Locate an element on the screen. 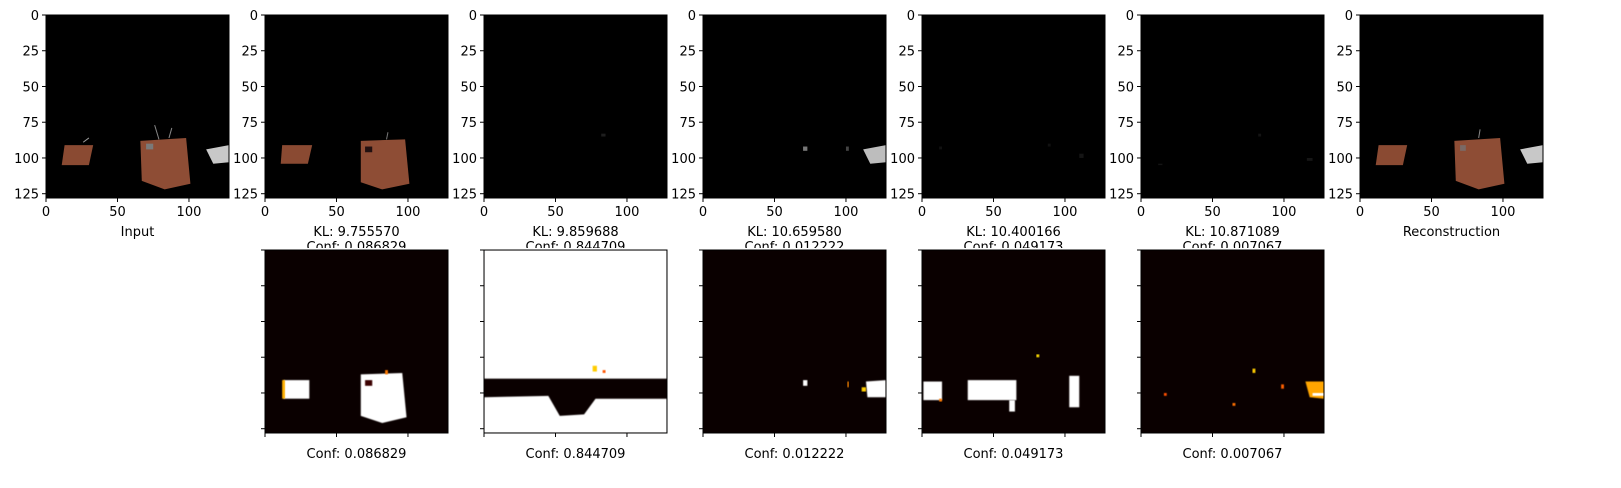 This screenshot has height=488, width=1621. image-panel-1: 0 50 100 0 25 50 75 100 125 Input is located at coordinates (122, 124).